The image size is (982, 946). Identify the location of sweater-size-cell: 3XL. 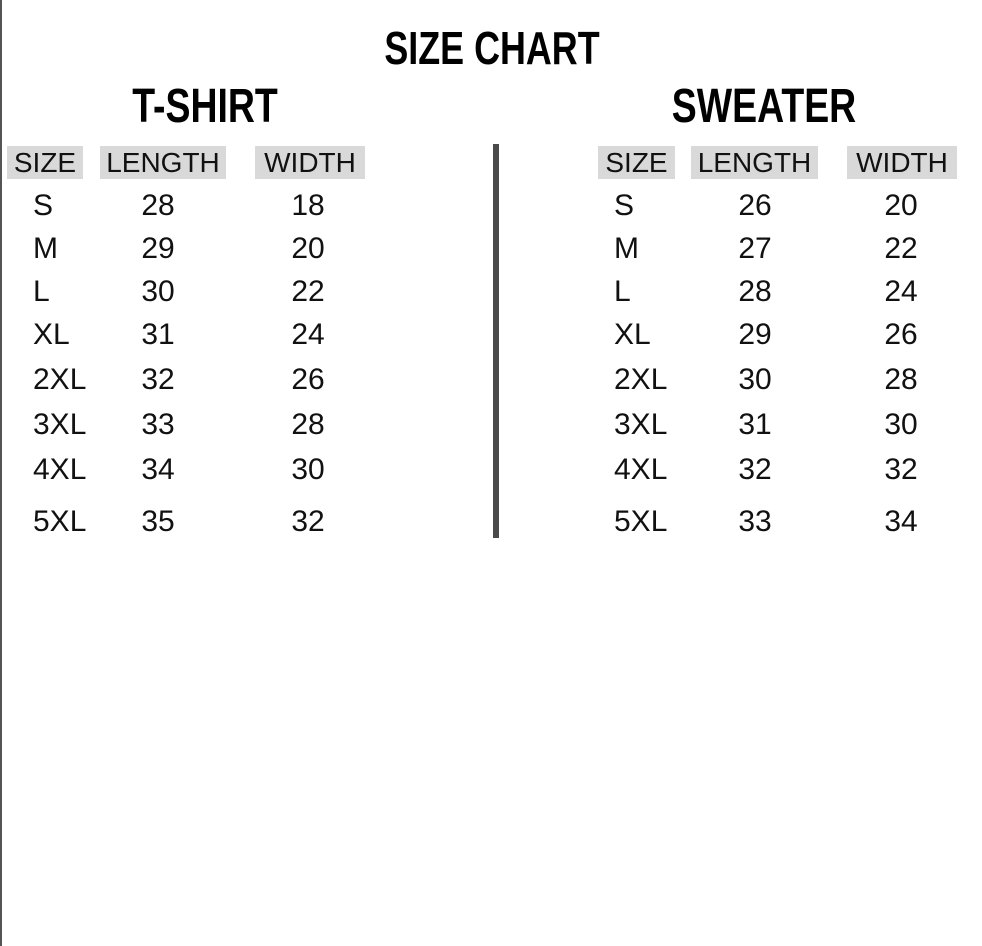
(641, 424).